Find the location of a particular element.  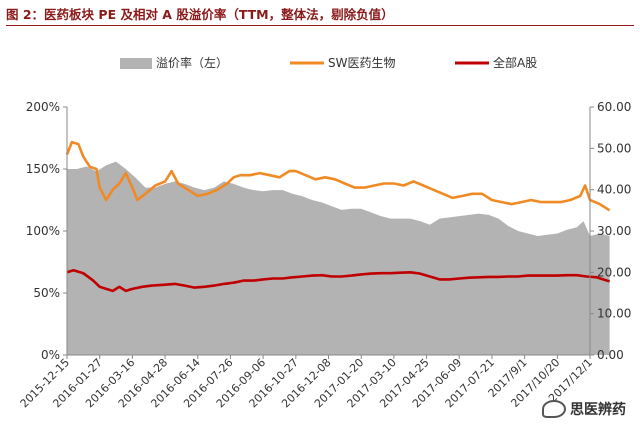

title-divider is located at coordinates (320, 25).